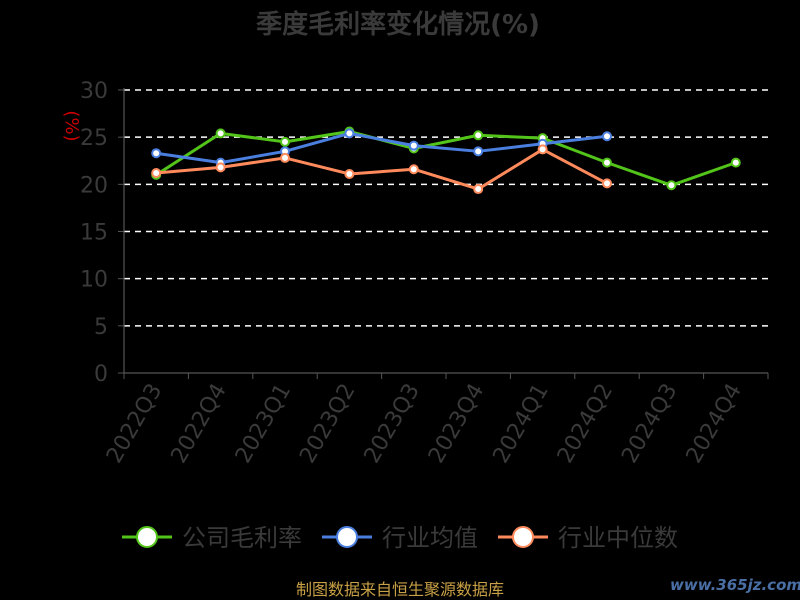 This screenshot has height=600, width=800. Describe the element at coordinates (94, 138) in the screenshot. I see `y-tick-label: 25` at that location.